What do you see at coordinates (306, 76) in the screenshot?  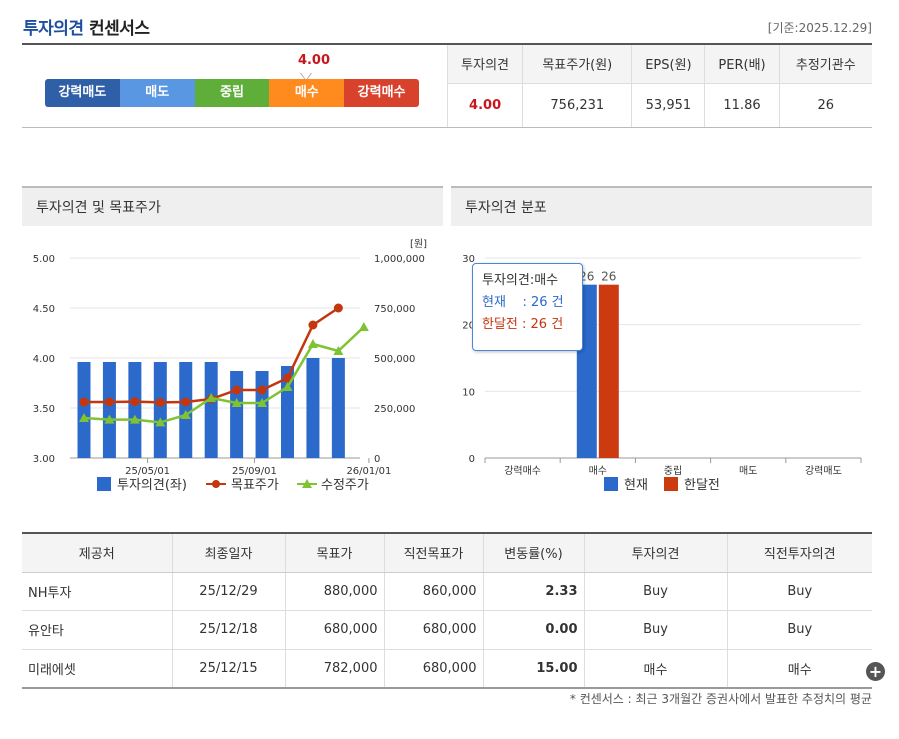 I see `marker-triangle-fill` at bounding box center [306, 76].